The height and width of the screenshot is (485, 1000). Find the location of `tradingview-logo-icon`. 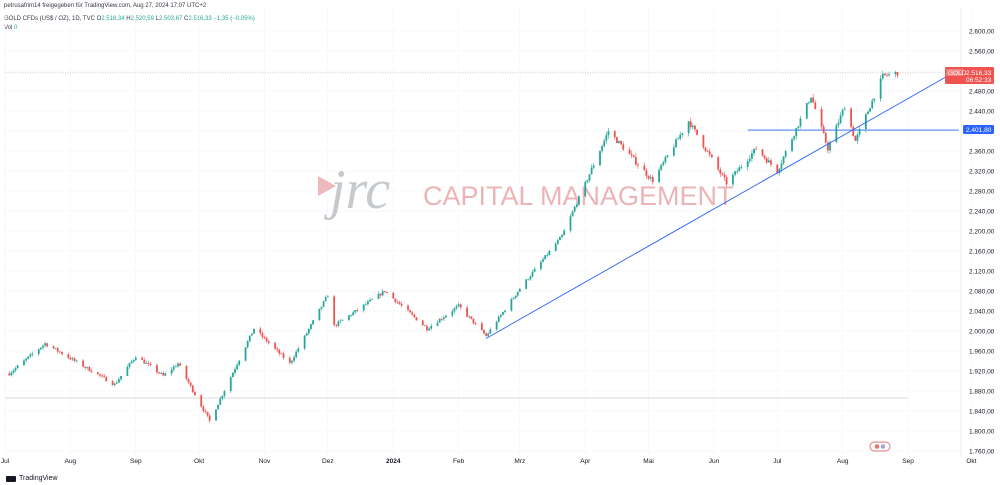

tradingview-logo-icon is located at coordinates (11, 478).